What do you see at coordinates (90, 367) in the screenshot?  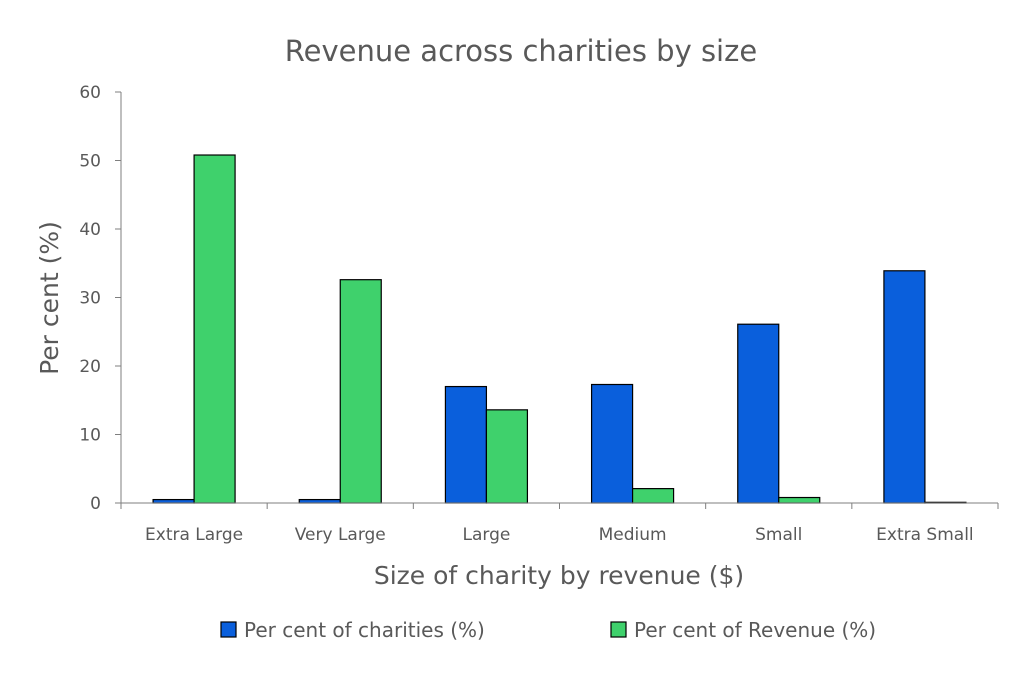 I see `y-tick-label: 20` at bounding box center [90, 367].